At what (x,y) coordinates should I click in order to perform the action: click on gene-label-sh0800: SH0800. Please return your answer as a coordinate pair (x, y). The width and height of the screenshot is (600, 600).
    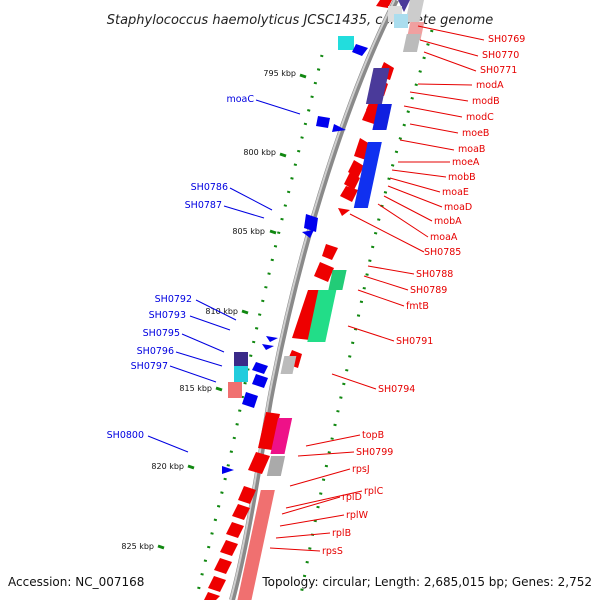
    Looking at the image, I should click on (125, 435).